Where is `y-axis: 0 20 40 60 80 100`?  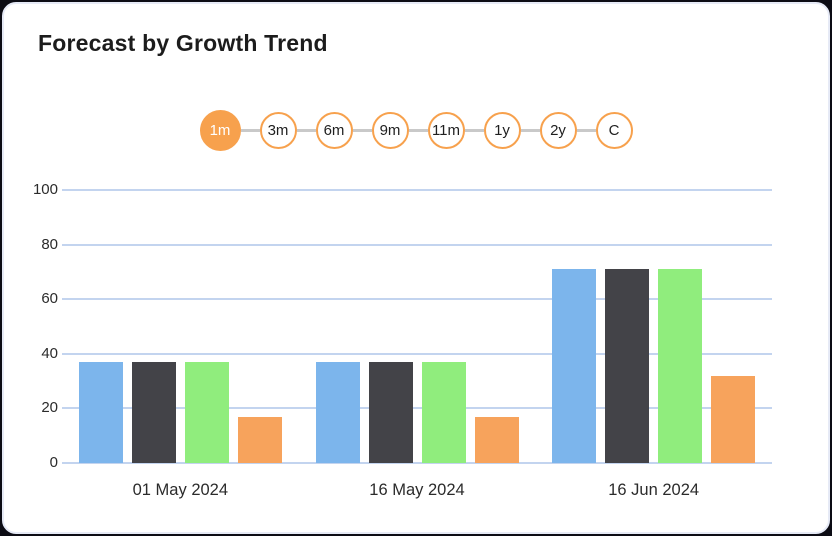
y-axis: 0 20 40 60 80 100 is located at coordinates (36, 326).